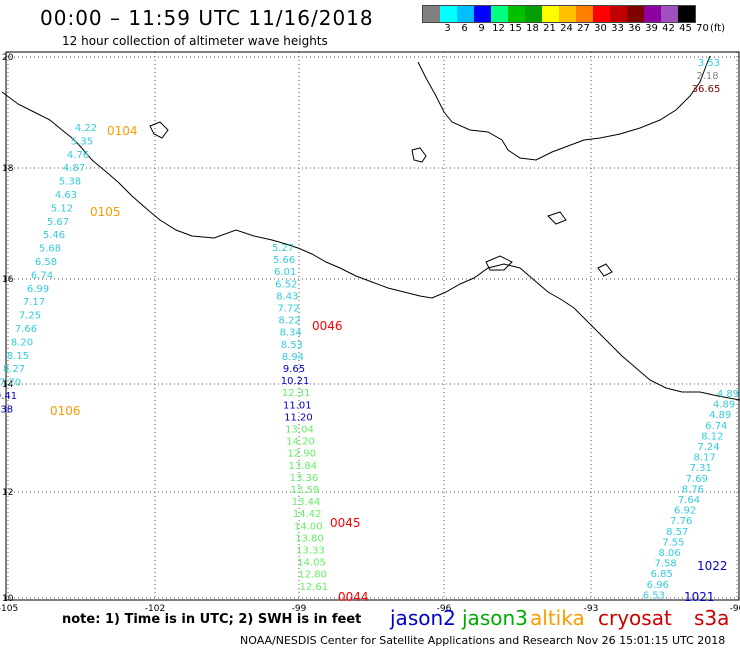 The height and width of the screenshot is (650, 740). What do you see at coordinates (283, 248) in the screenshot?
I see `swh-value-label: 5.27` at bounding box center [283, 248].